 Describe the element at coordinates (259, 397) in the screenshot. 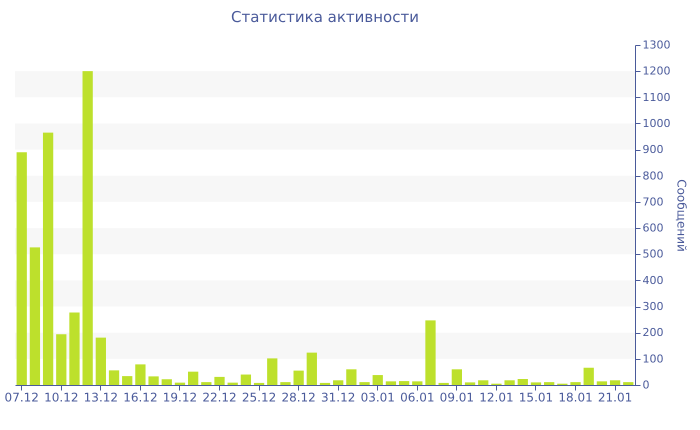

I see `x-tick-label: 25.12` at that location.